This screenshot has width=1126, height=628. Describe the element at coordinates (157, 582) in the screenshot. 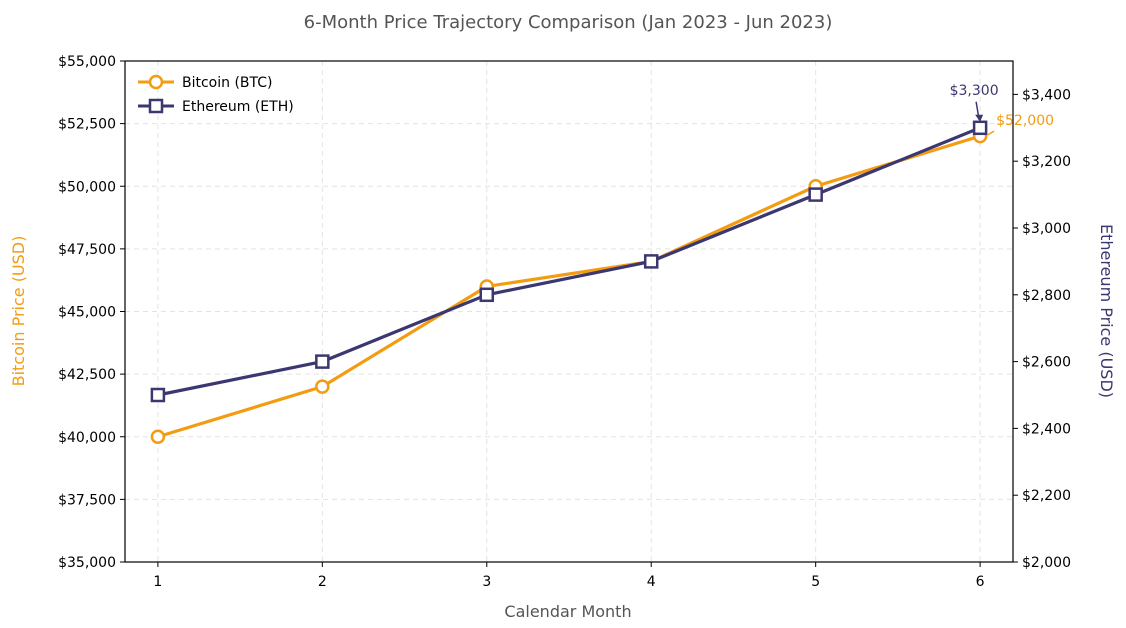

I see `x-tick-label: 1` at that location.